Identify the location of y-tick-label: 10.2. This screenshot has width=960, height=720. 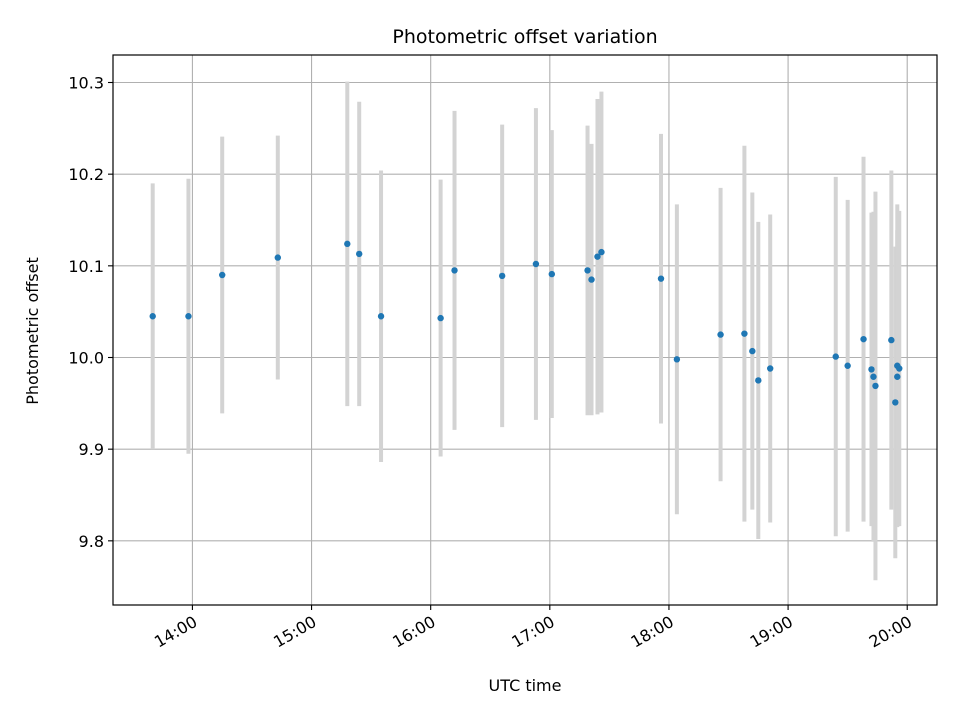
(86, 174).